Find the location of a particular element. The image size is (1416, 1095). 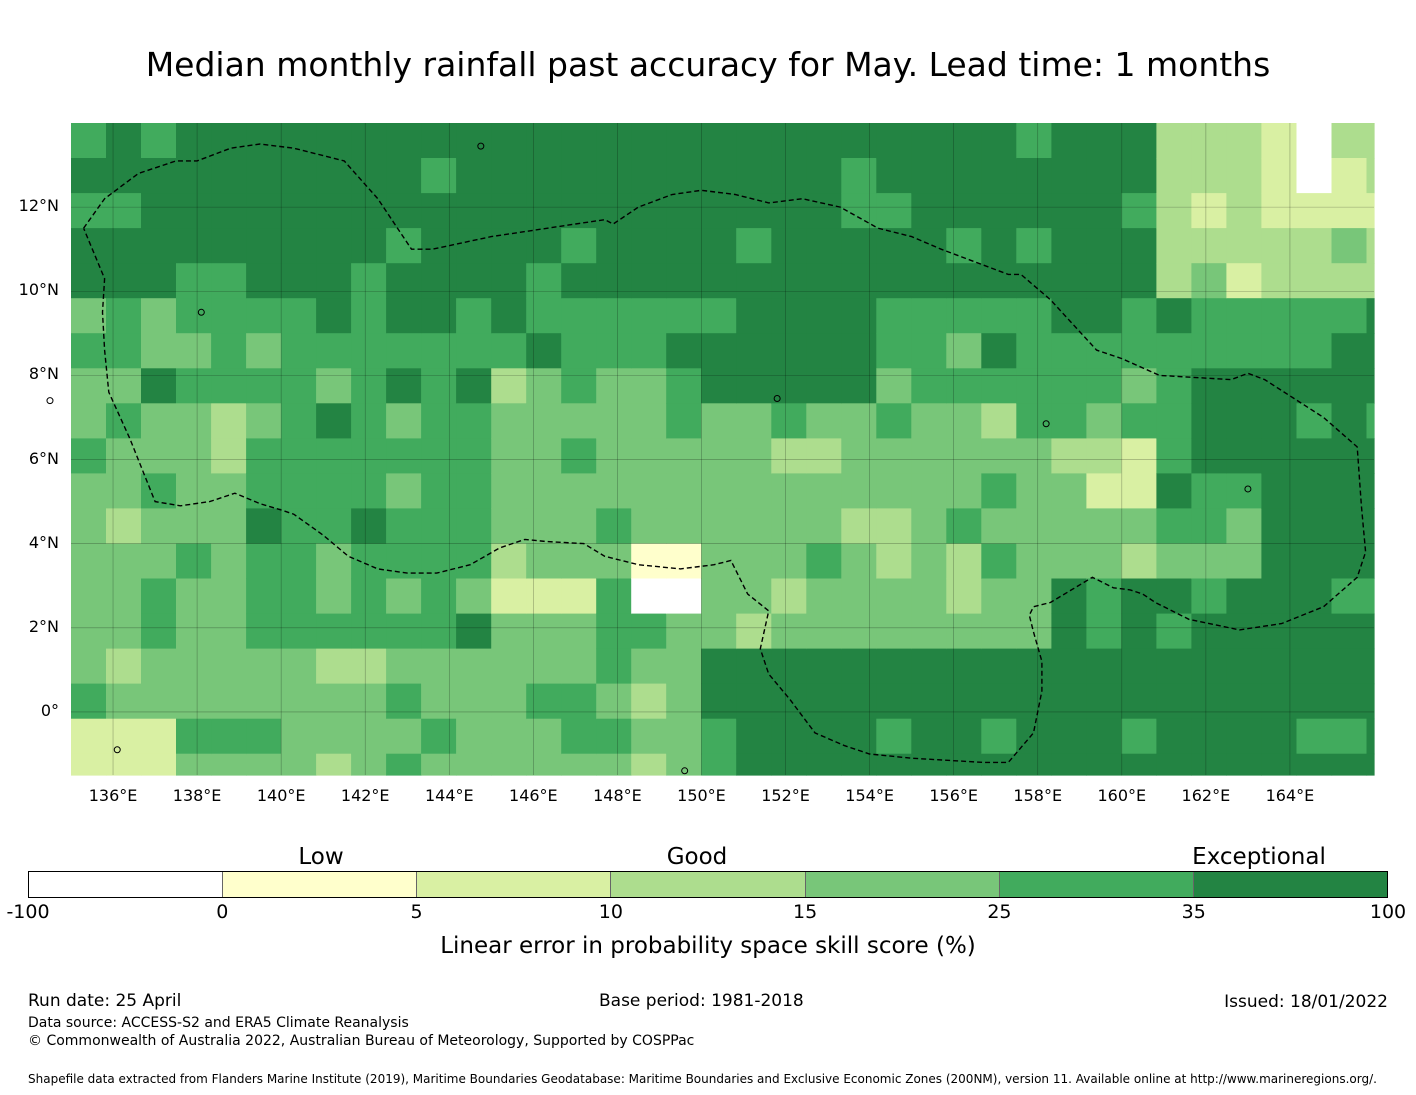

colorbar is located at coordinates (708, 884).